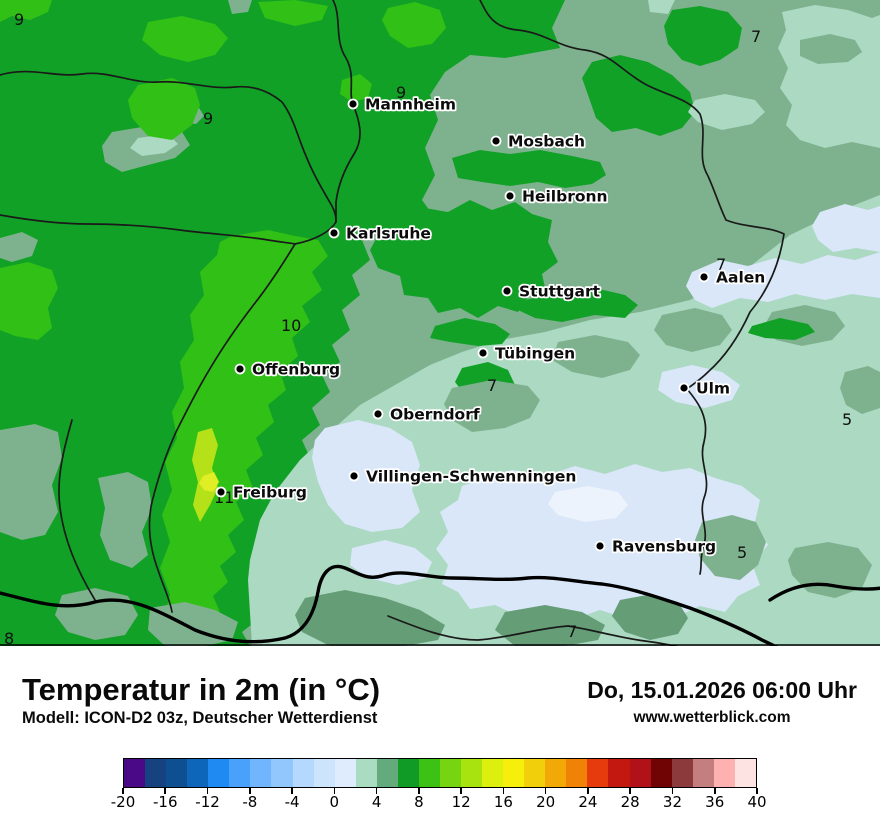 This screenshot has width=880, height=830. Describe the element at coordinates (546, 802) in the screenshot. I see `legend-tick-label: 20` at that location.